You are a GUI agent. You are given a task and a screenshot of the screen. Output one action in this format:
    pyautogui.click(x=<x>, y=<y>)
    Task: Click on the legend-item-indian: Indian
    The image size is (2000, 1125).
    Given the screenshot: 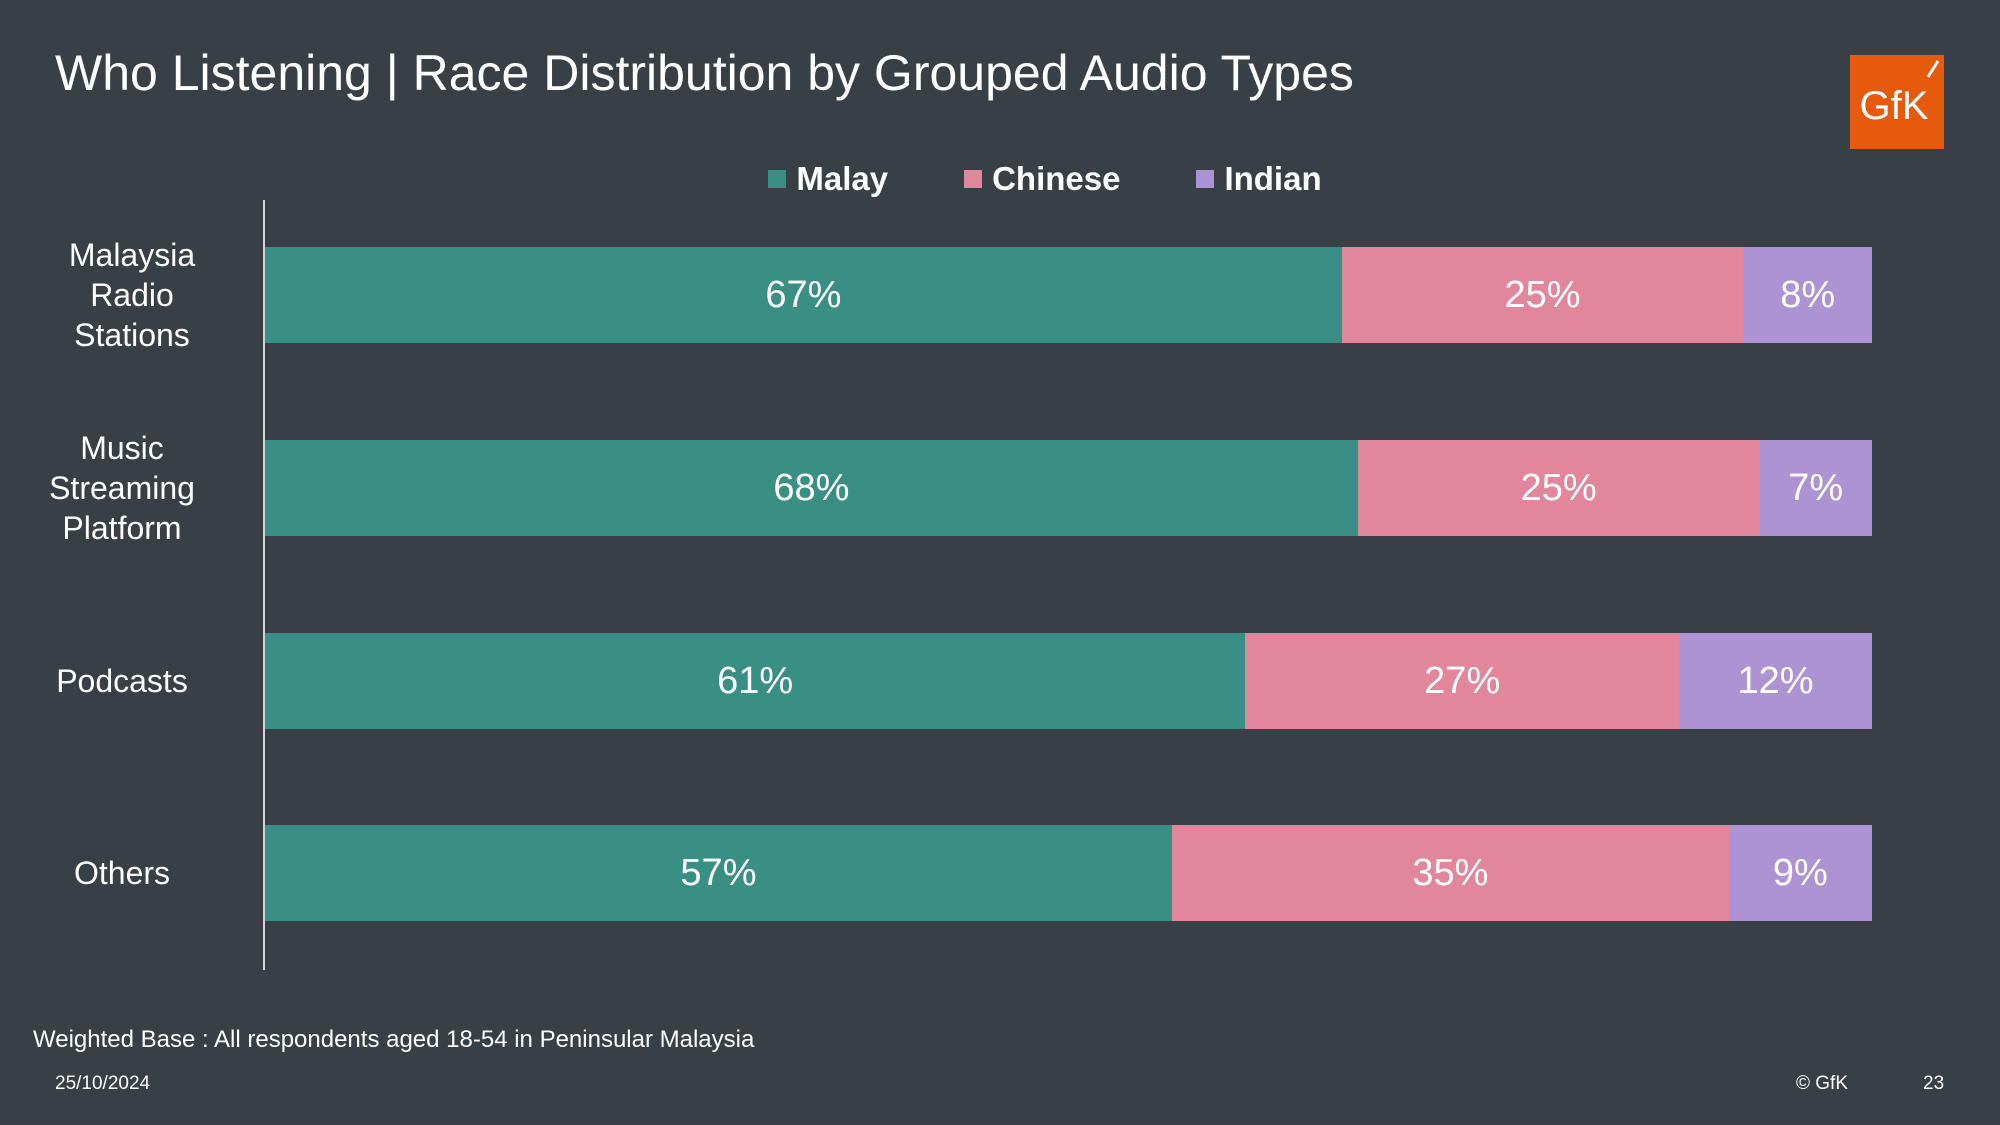 What is the action you would take?
    pyautogui.click(x=1259, y=179)
    